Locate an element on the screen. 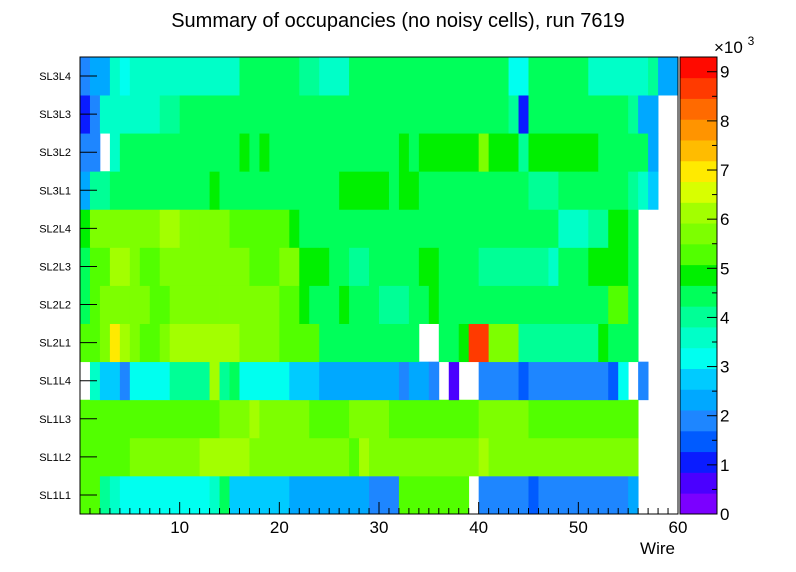 The width and height of the screenshot is (796, 572). colorbar-tick-label: 9 is located at coordinates (724, 72).